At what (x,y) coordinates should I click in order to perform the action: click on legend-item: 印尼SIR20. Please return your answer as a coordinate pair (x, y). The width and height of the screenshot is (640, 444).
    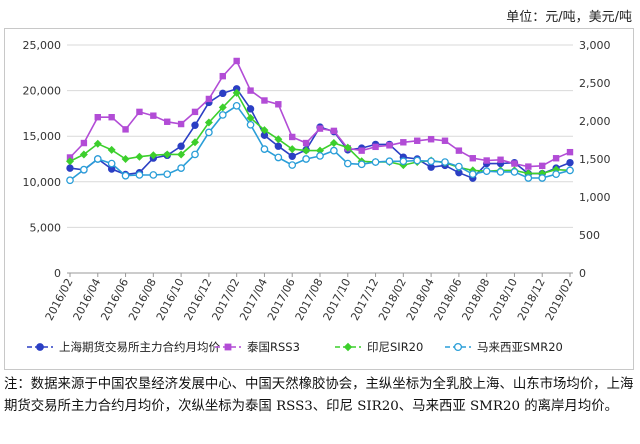
    Looking at the image, I should click on (379, 347).